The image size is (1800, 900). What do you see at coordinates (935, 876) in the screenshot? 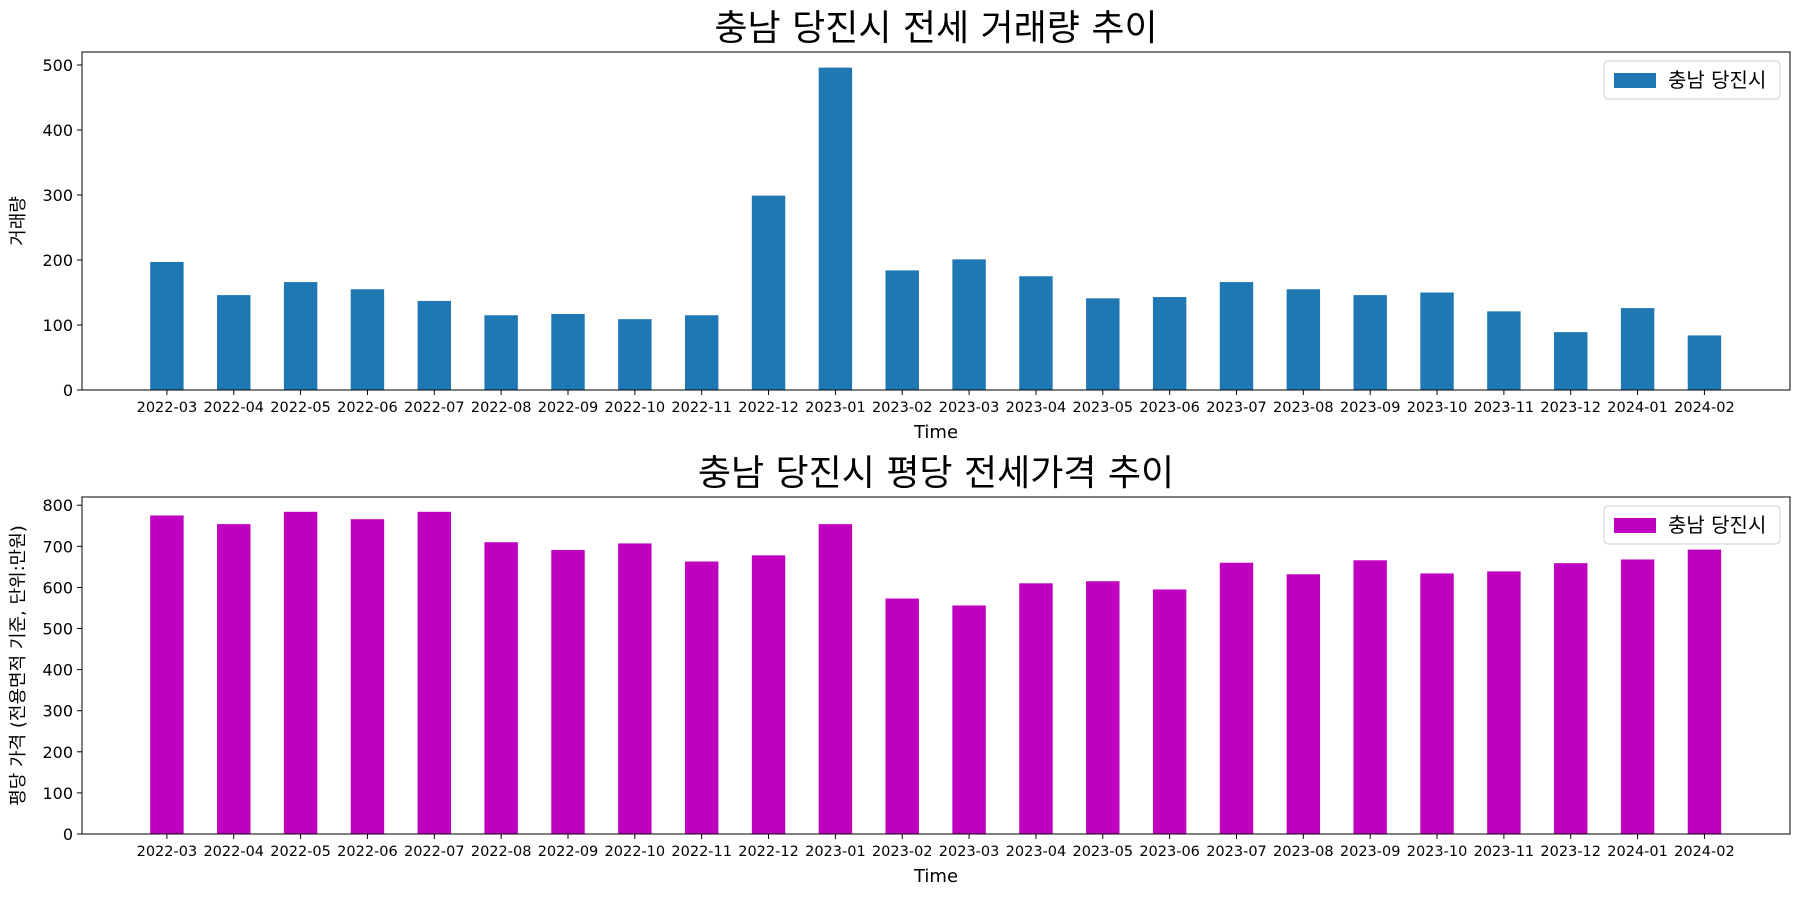
I see `x-axis-label: Time` at bounding box center [935, 876].